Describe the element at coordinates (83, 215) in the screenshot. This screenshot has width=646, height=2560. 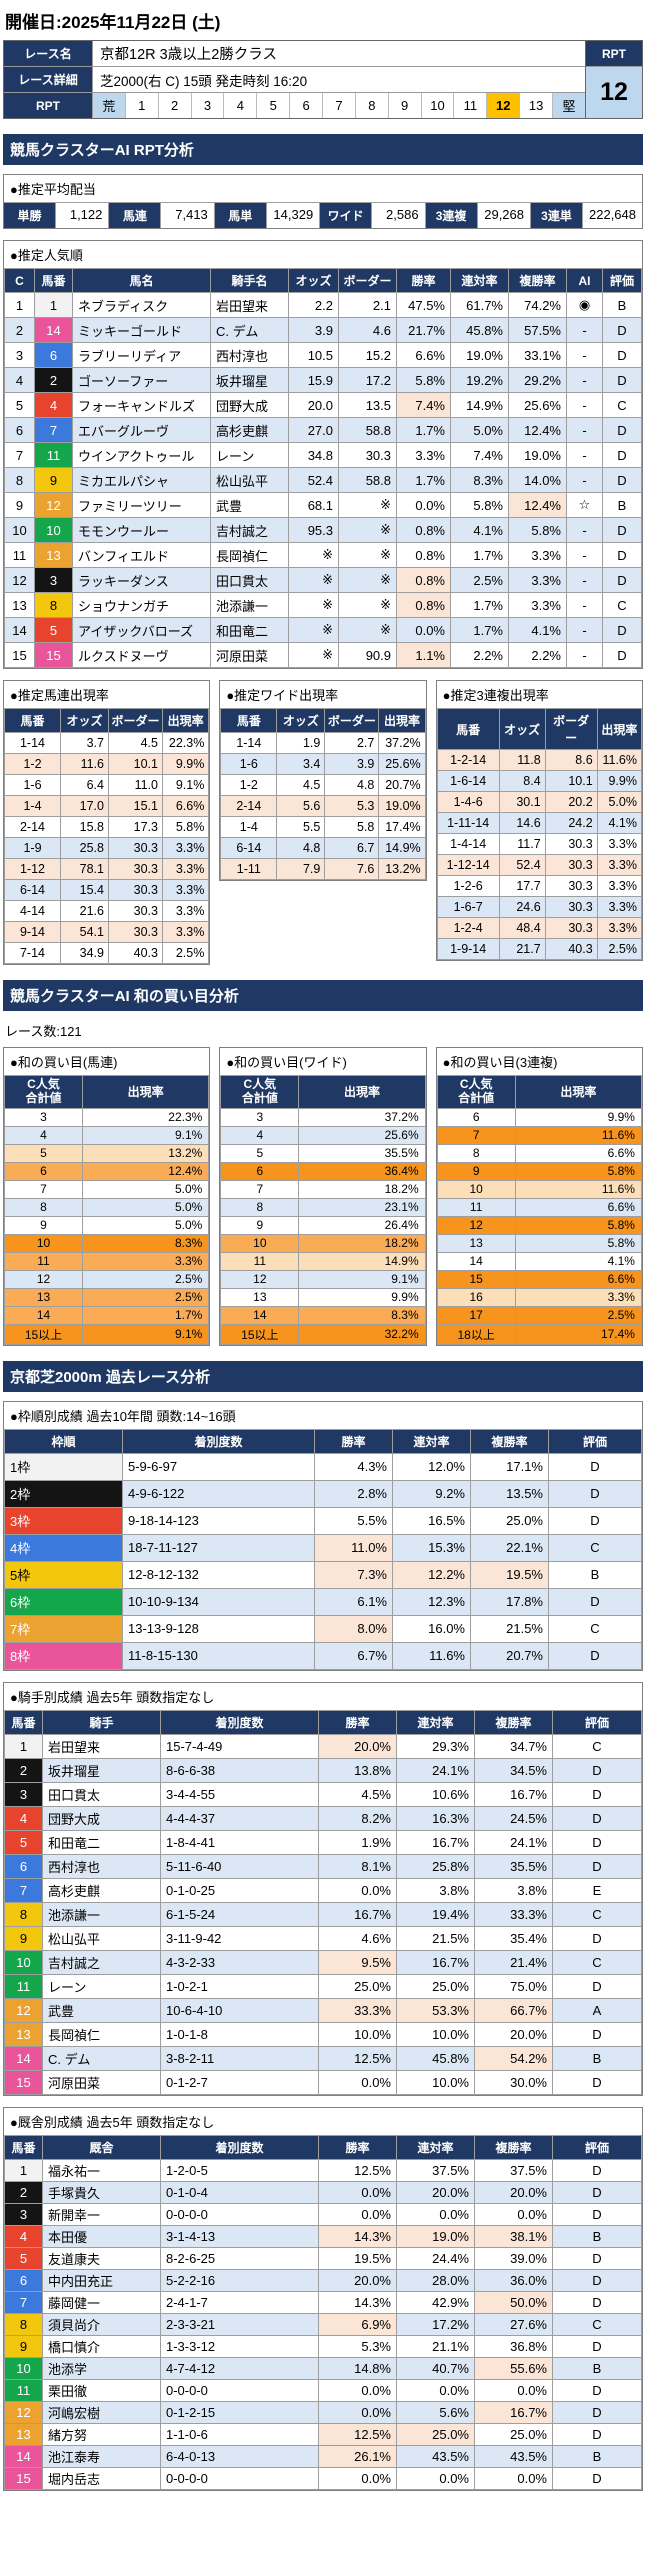
I see `payout-value: 1,122` at that location.